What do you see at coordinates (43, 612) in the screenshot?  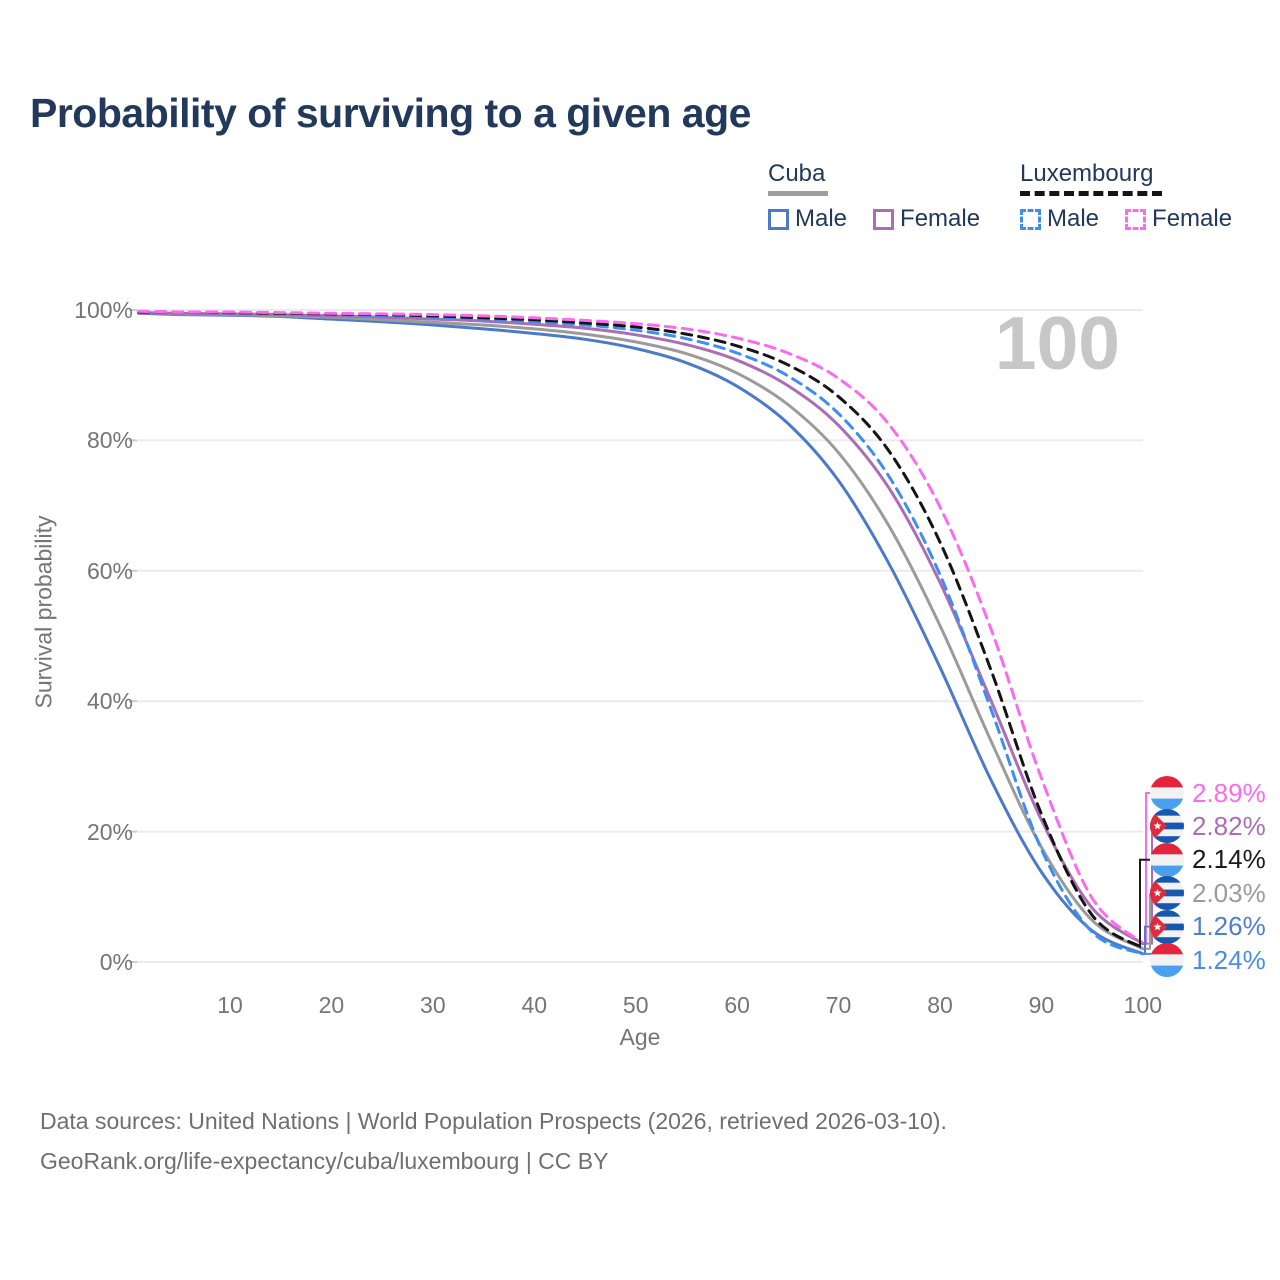 I see `y-axis-title: Survival probability` at bounding box center [43, 612].